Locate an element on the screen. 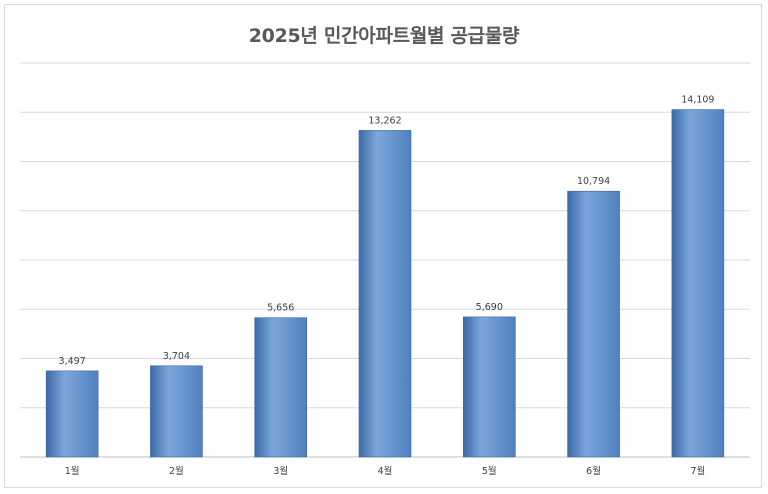 Image resolution: width=768 pixels, height=494 pixels. data-label: 10,794 is located at coordinates (593, 181).